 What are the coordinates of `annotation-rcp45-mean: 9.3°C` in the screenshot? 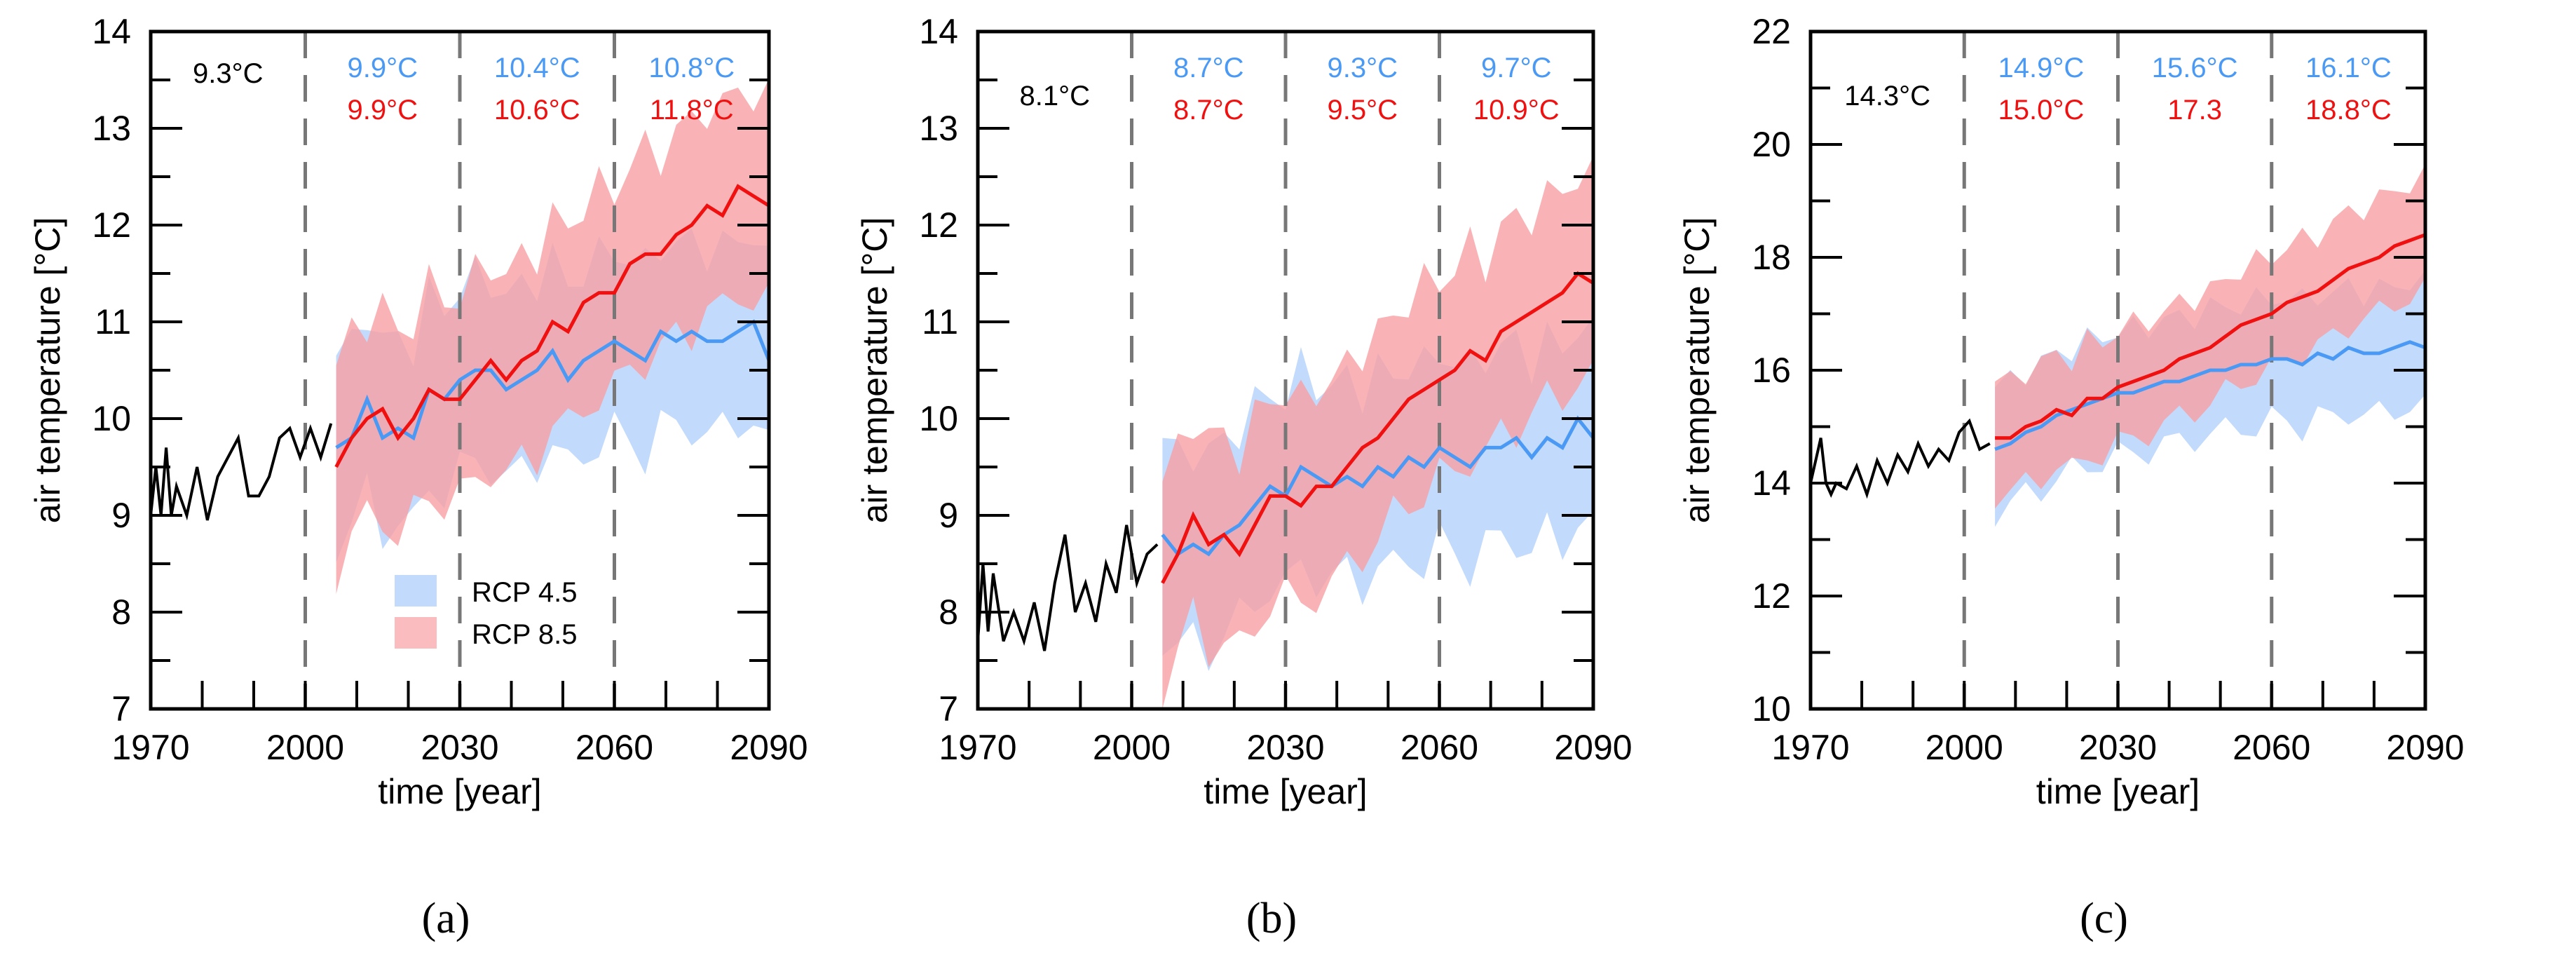 It's located at (1363, 68).